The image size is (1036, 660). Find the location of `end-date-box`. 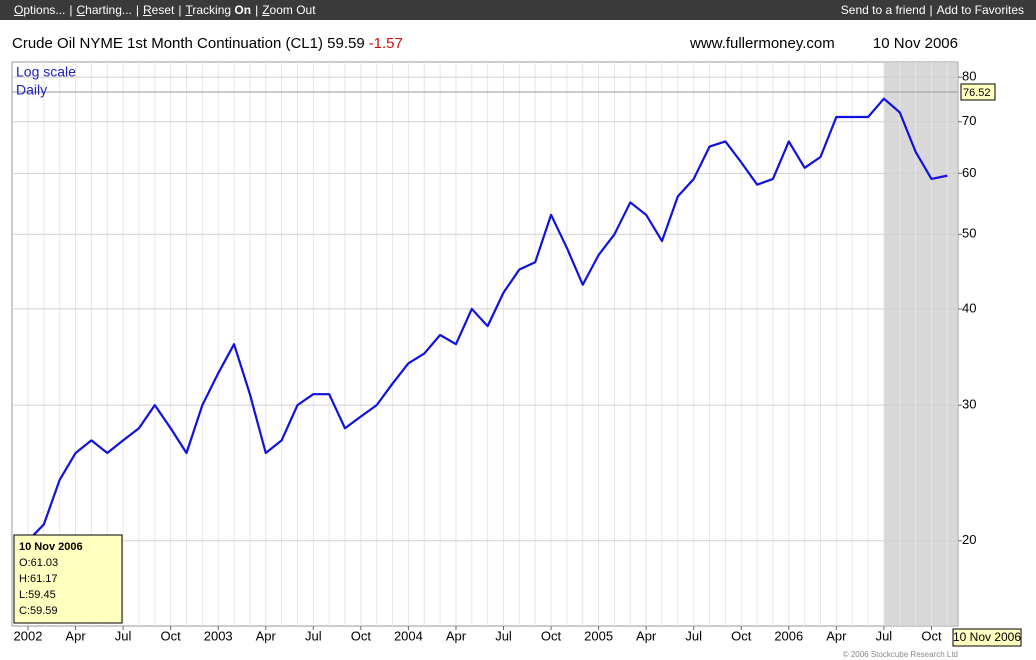

end-date-box is located at coordinates (987, 637).